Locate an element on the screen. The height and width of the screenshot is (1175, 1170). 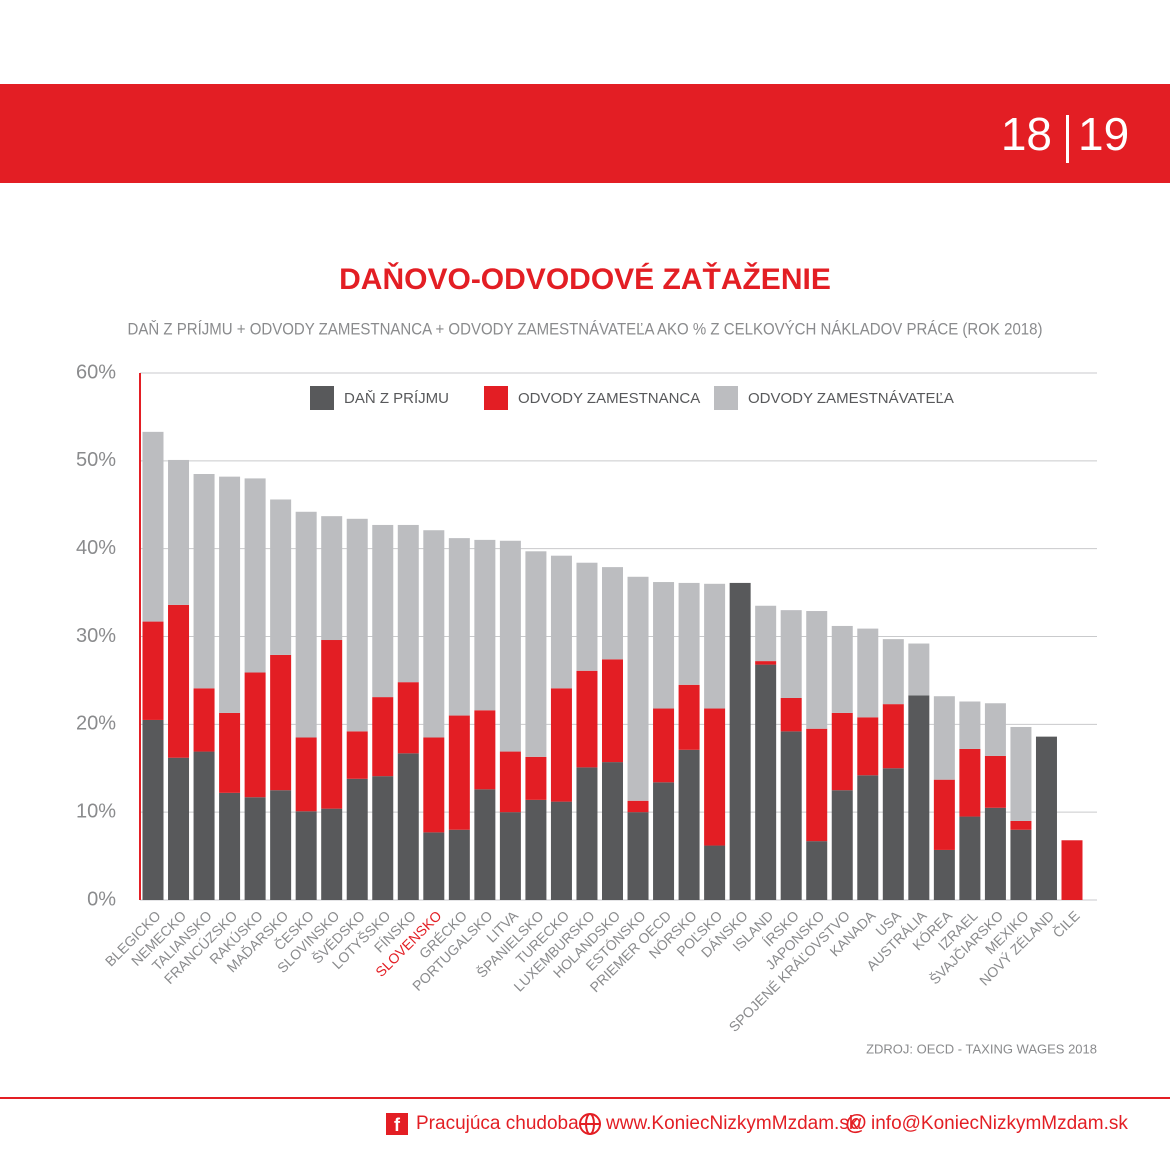
facebook-glyph: f is located at coordinates (397, 1125).